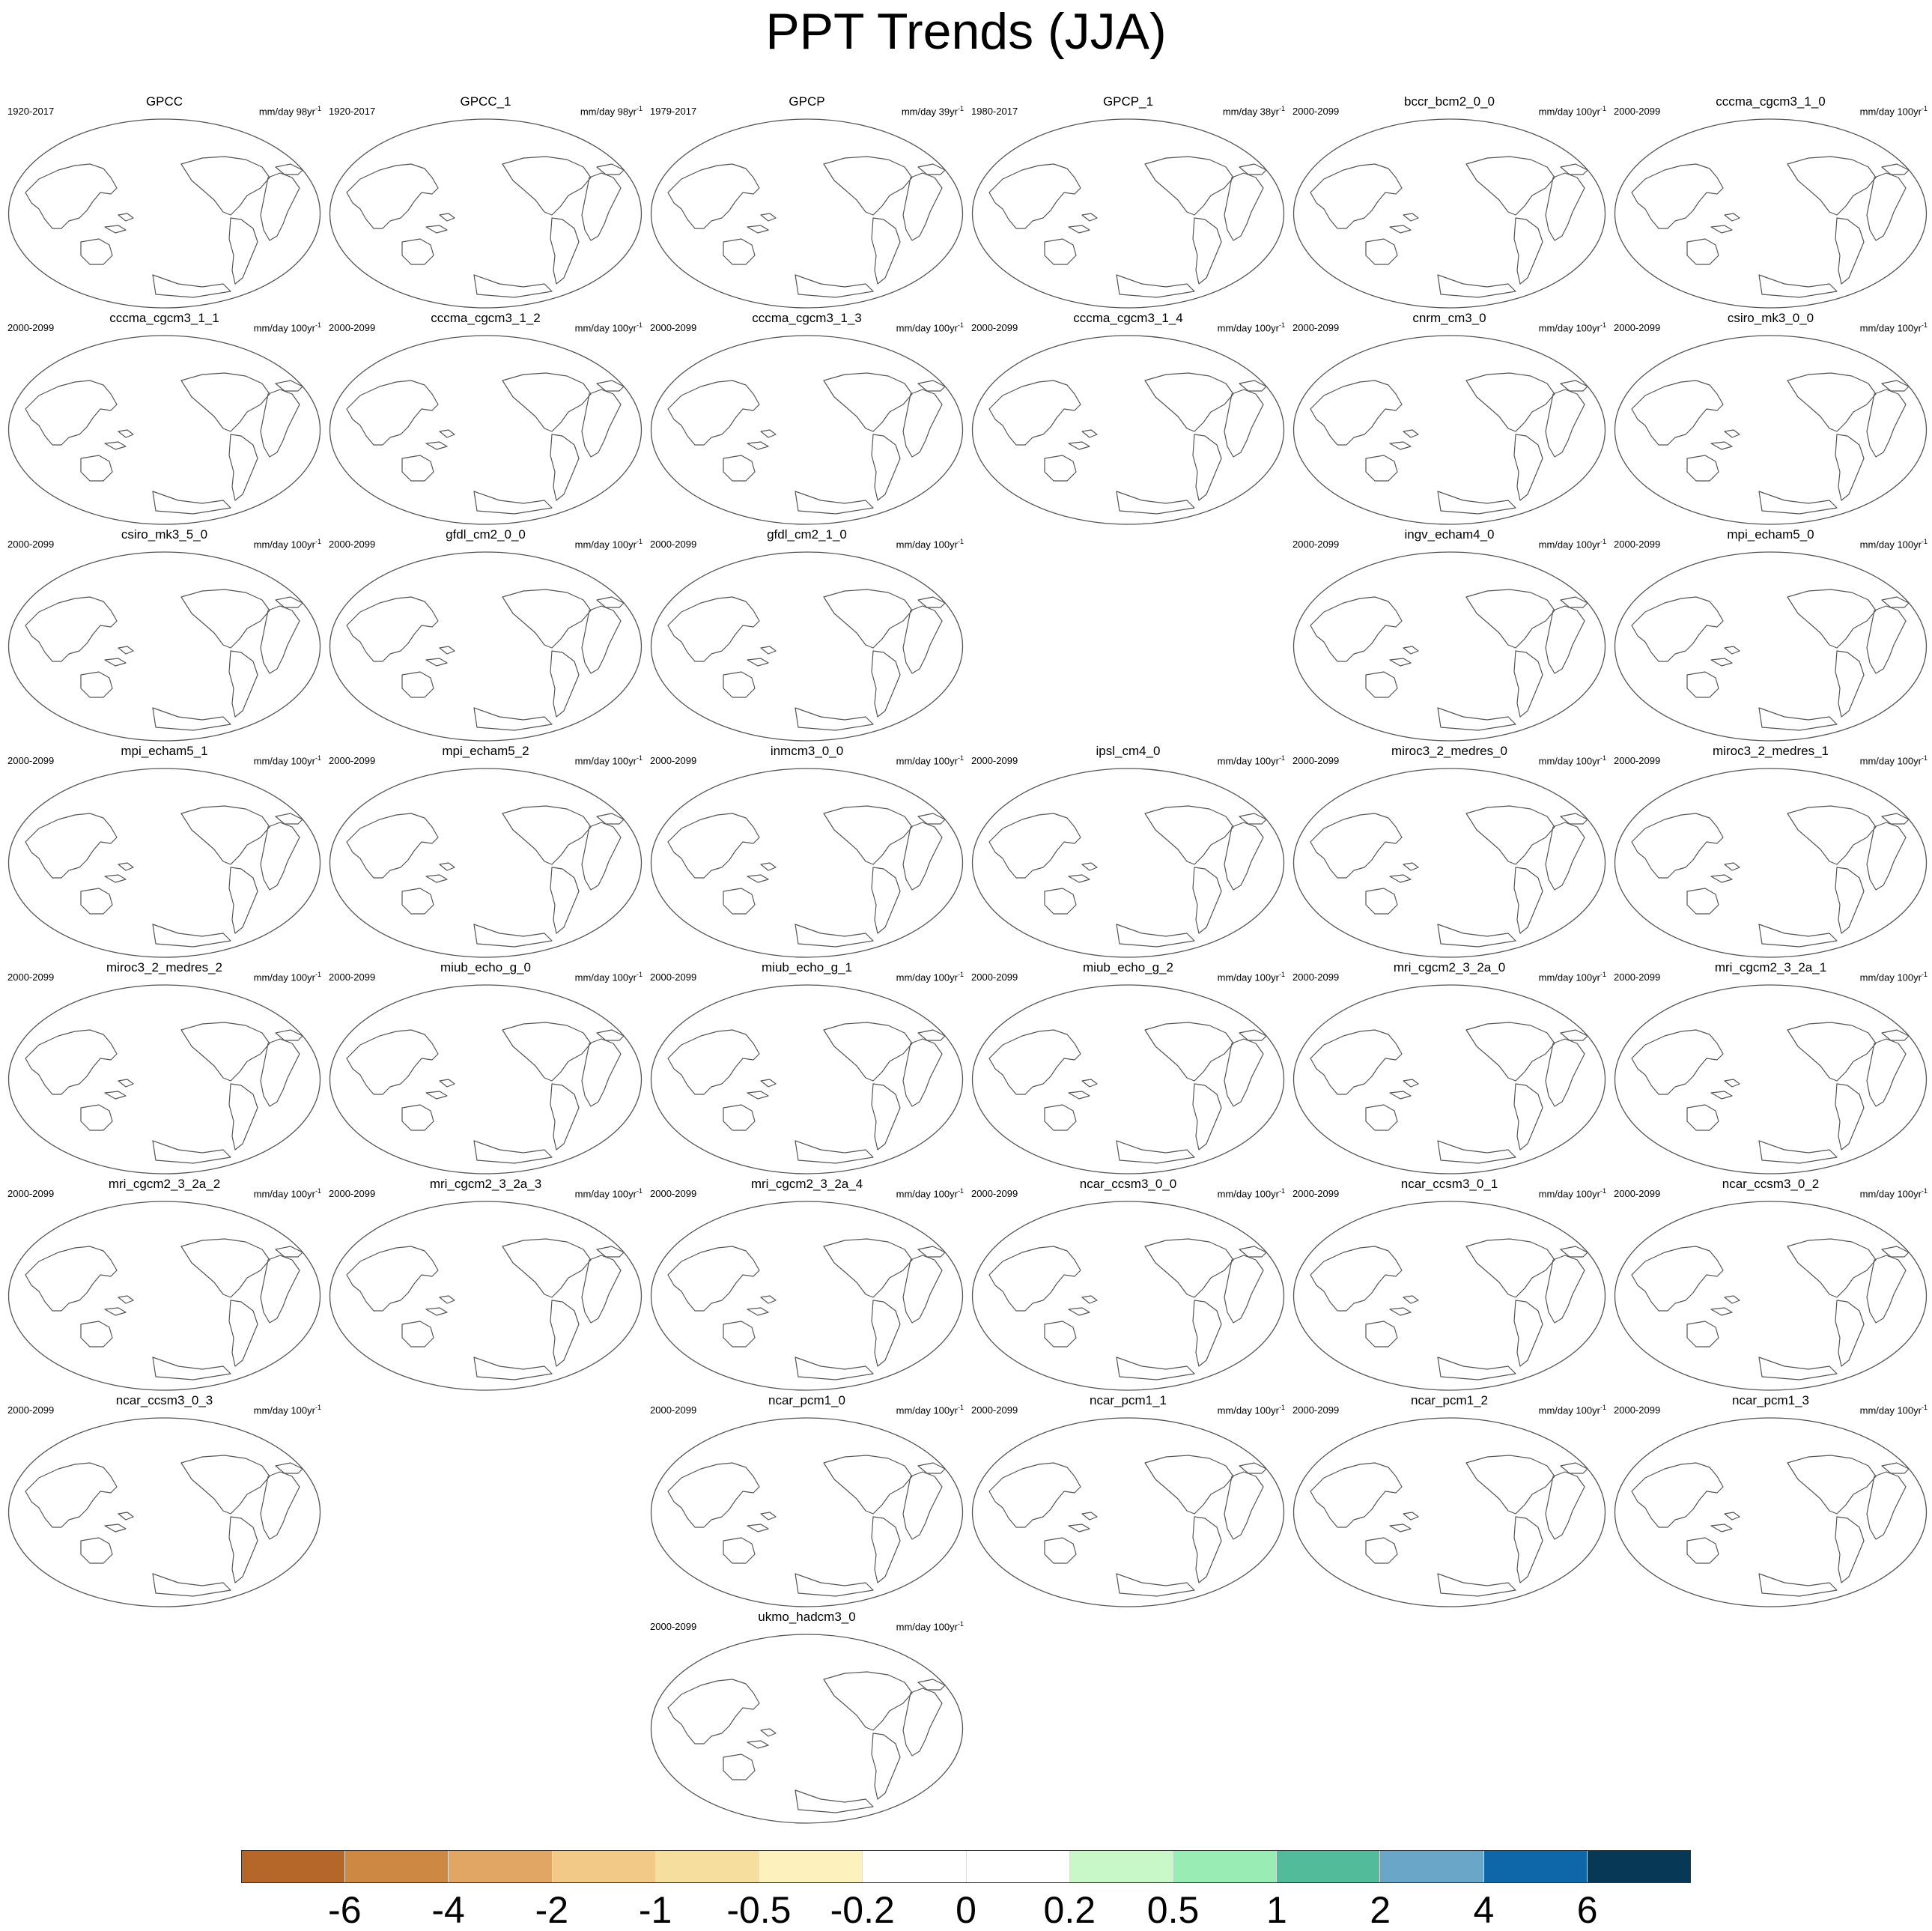 The width and height of the screenshot is (1932, 1931). What do you see at coordinates (930, 111) in the screenshot?
I see `panel-units-text: mm/day 39yr` at bounding box center [930, 111].